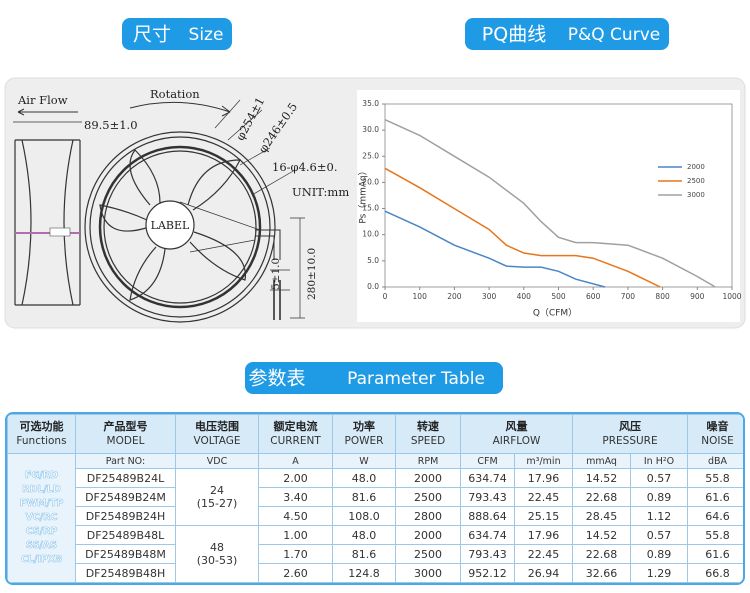  Describe the element at coordinates (295, 434) in the screenshot. I see `header-cell: 额定电流 CURRENT` at that location.